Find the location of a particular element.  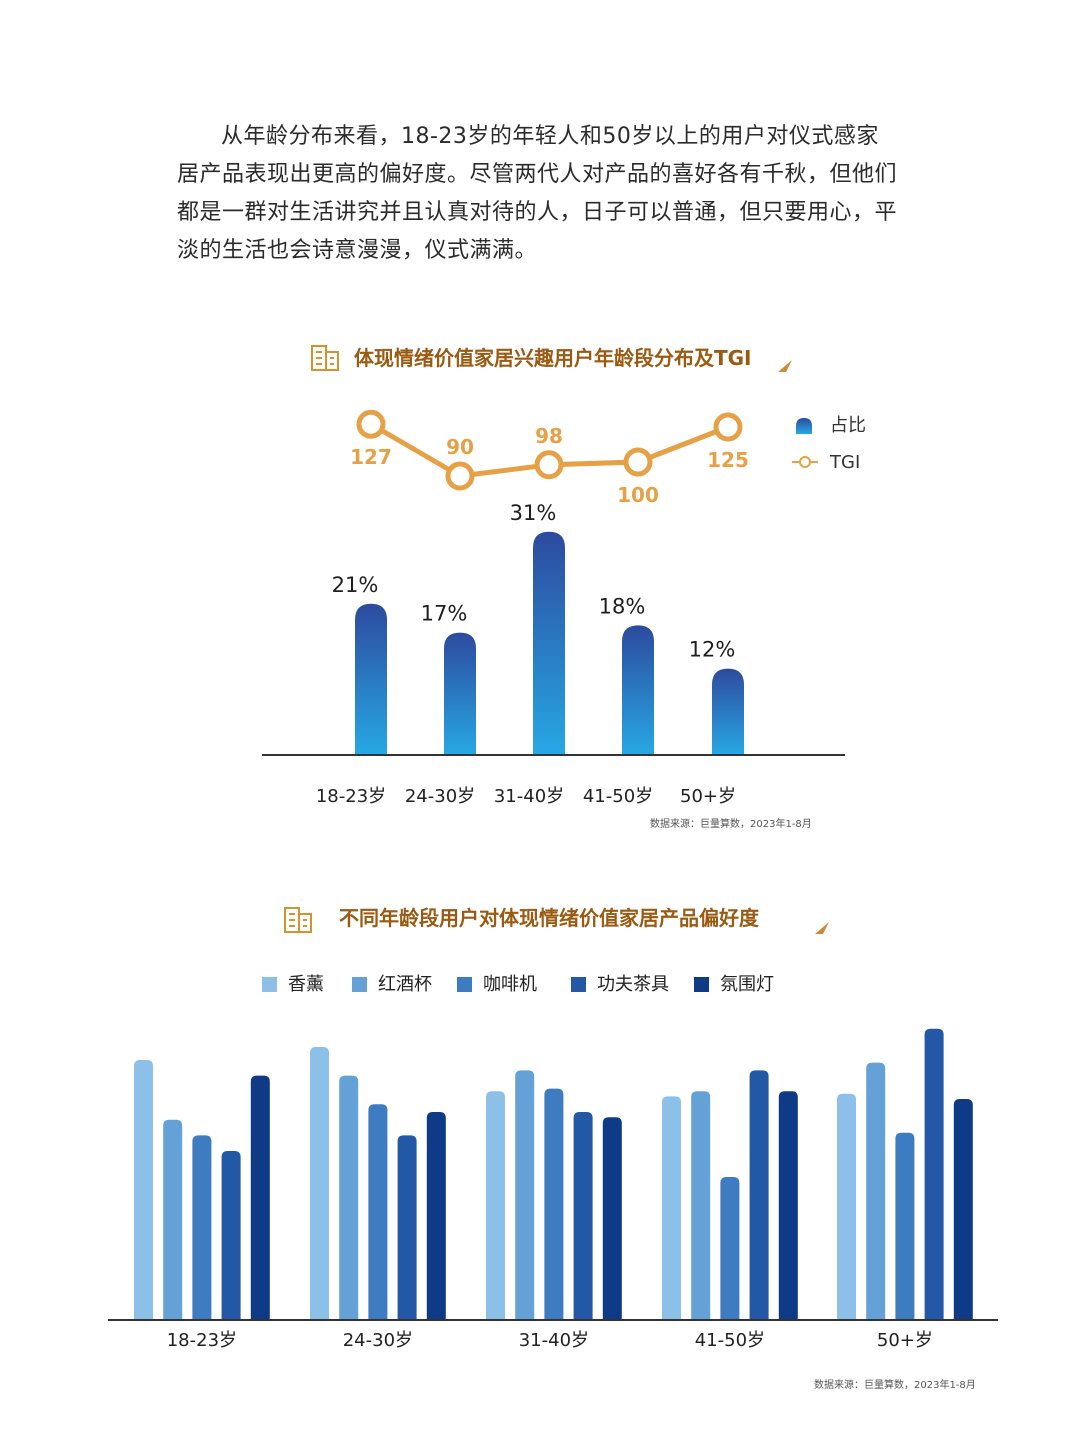

legend-bar-swatch is located at coordinates (804, 426).